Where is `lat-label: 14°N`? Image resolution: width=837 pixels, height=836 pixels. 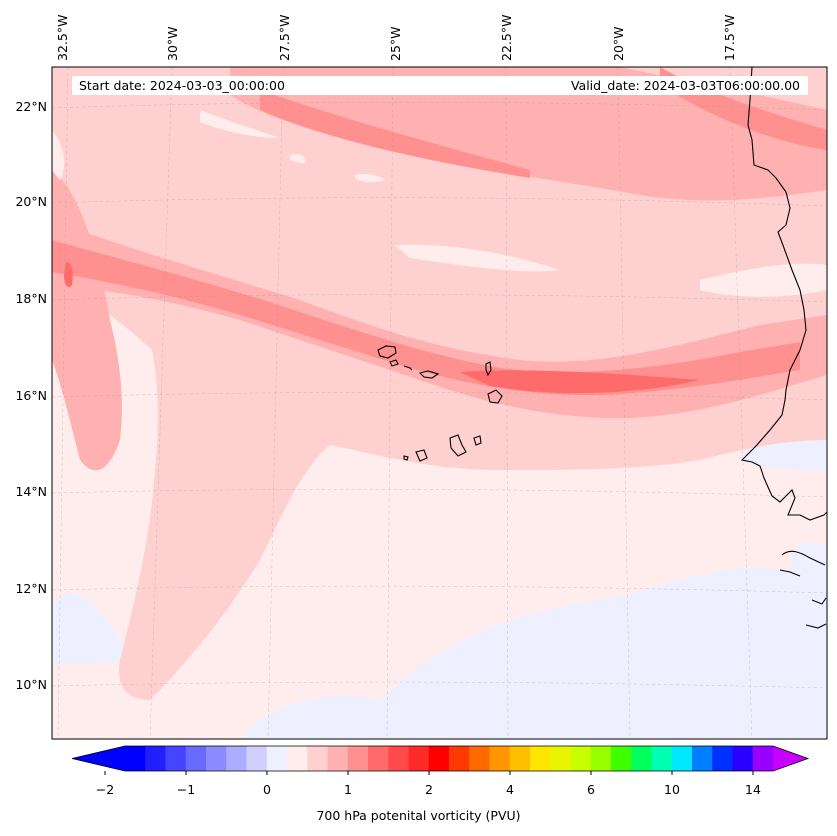
lat-label: 14°N is located at coordinates (31, 491).